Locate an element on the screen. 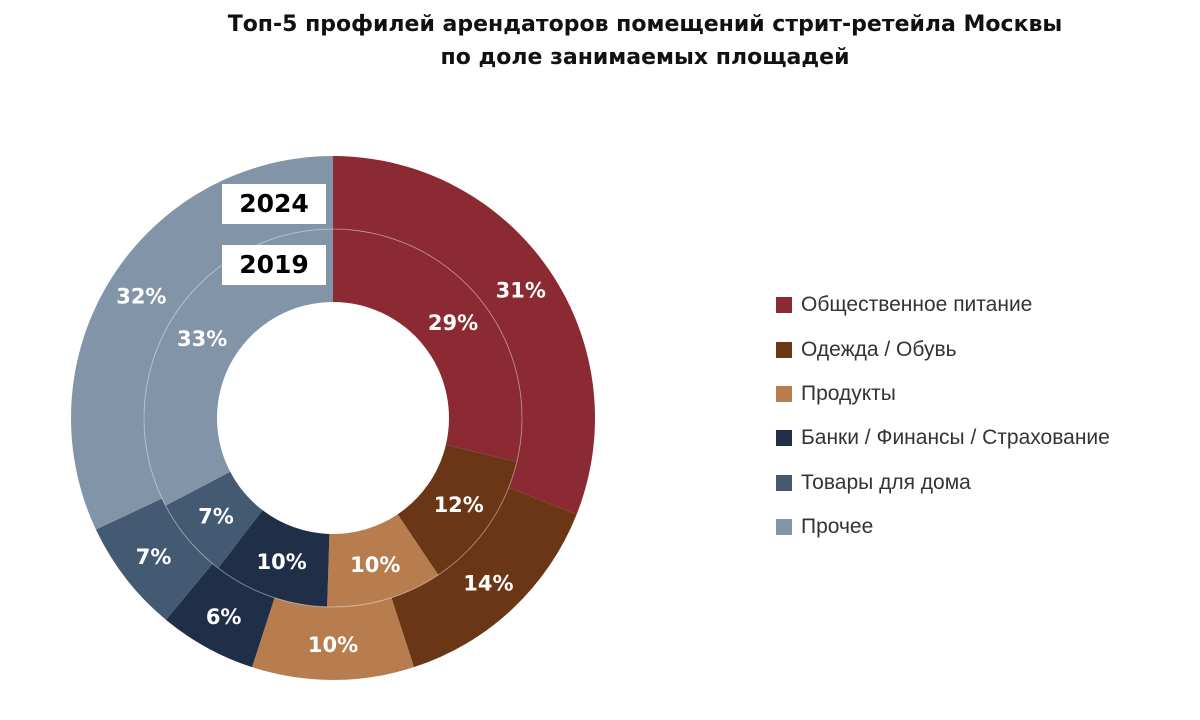  legend-label: Одежда / Обувь is located at coordinates (879, 349).